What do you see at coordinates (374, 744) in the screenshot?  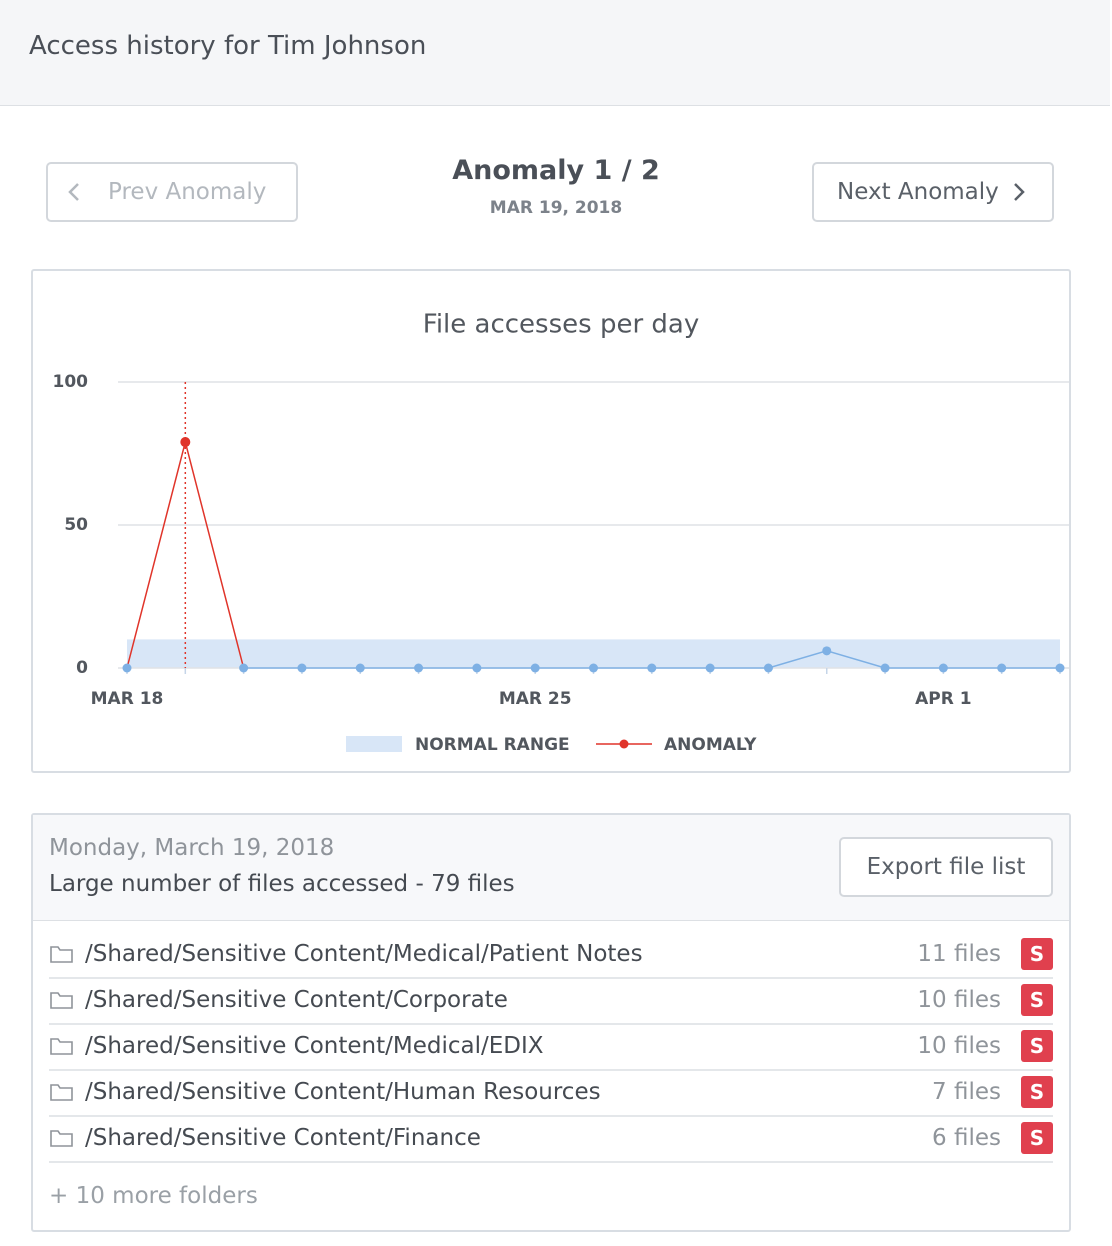 I see `legend-swatch` at bounding box center [374, 744].